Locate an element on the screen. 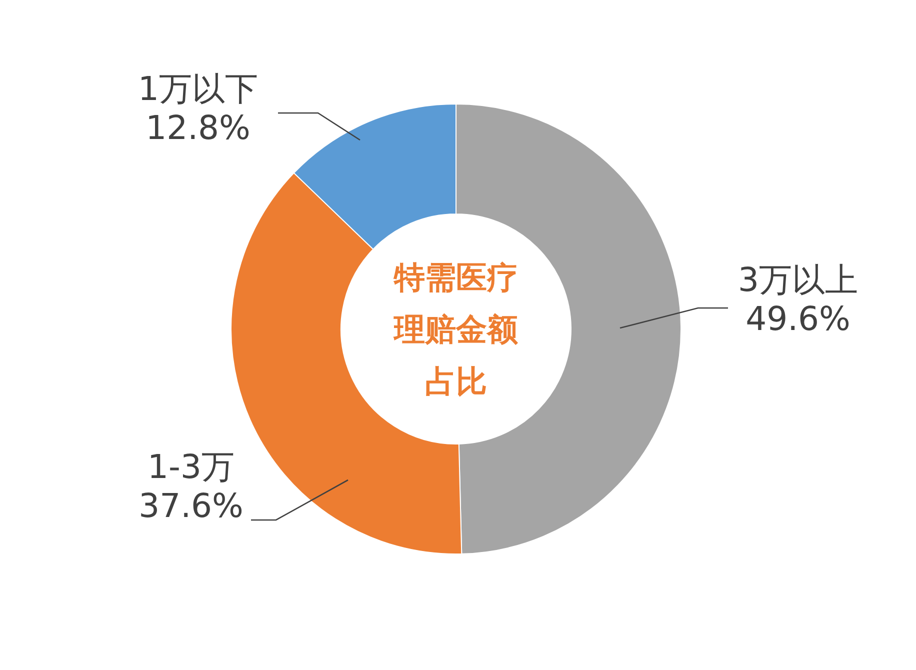 The width and height of the screenshot is (916, 670). slice-label: 1万以下 is located at coordinates (198, 88).